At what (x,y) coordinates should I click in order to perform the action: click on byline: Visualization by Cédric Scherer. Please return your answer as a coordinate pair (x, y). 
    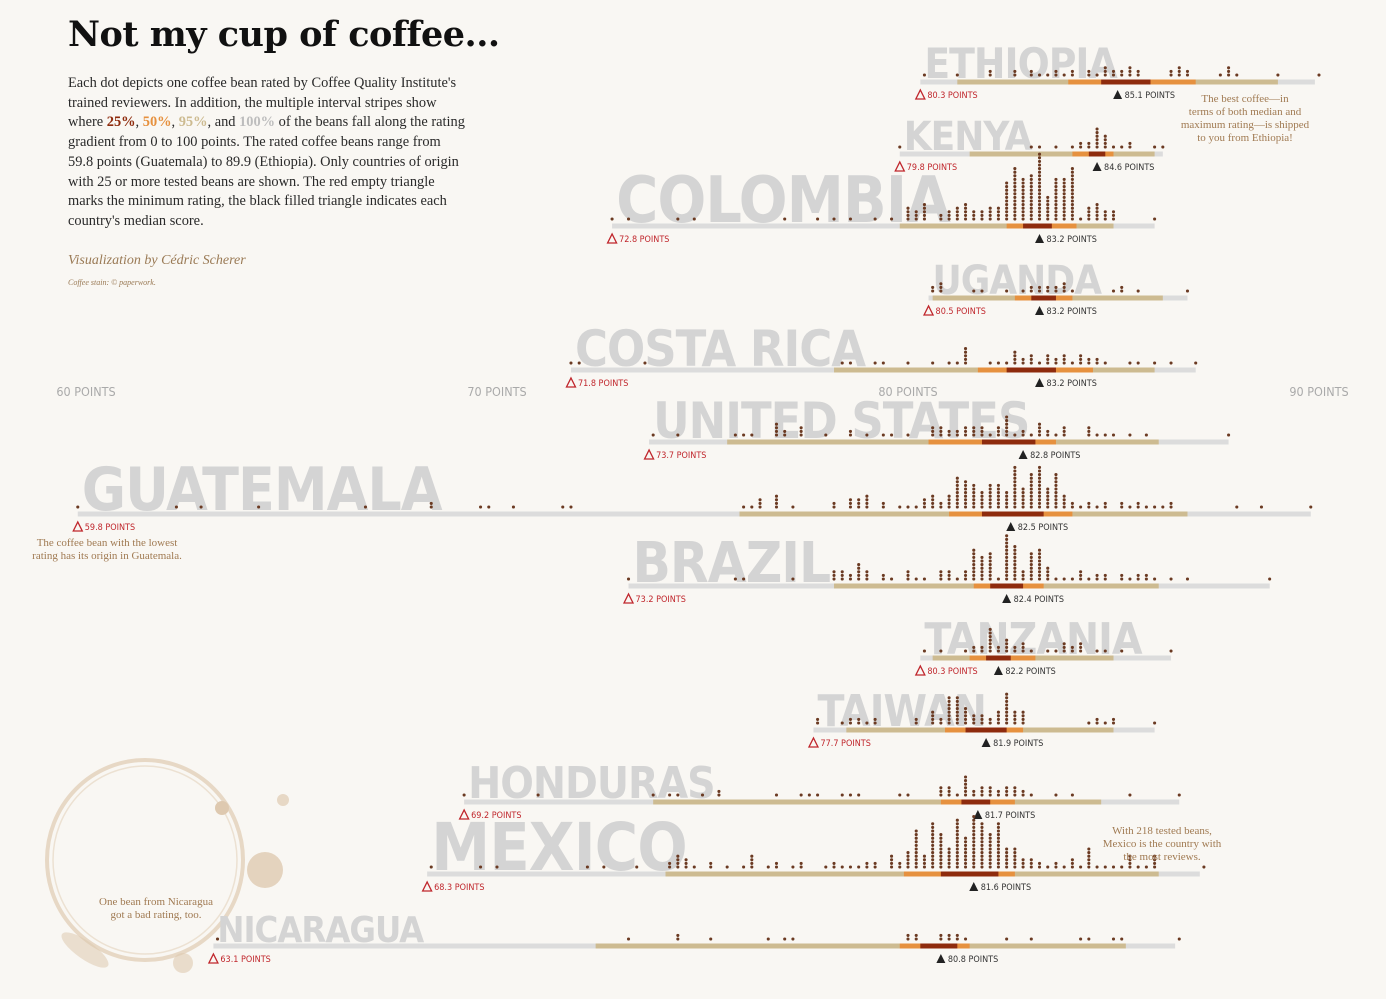
    Looking at the image, I should click on (157, 260).